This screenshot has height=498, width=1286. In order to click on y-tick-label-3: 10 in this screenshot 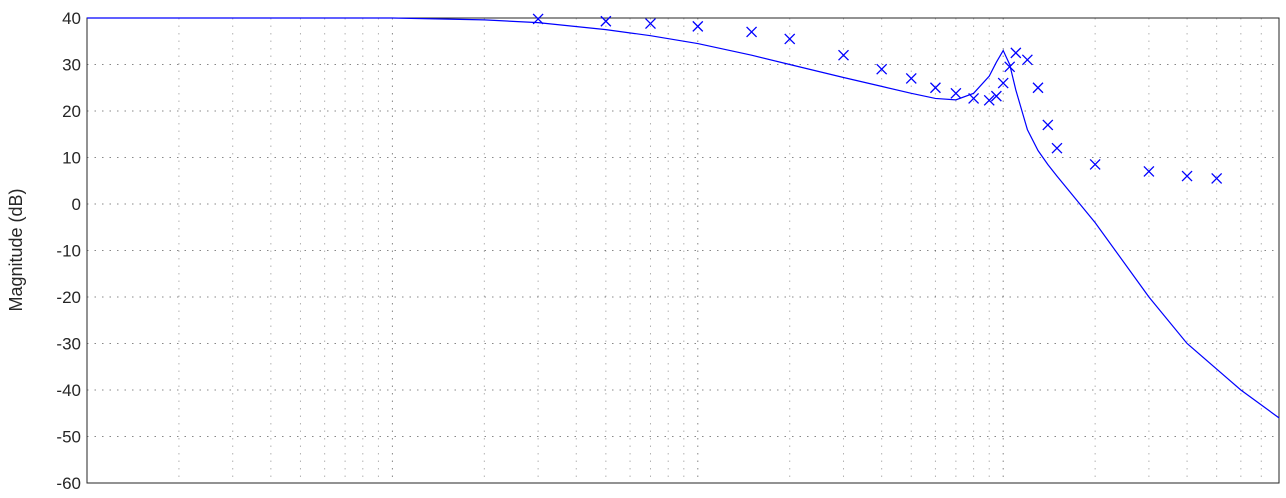, I will do `click(71, 158)`.